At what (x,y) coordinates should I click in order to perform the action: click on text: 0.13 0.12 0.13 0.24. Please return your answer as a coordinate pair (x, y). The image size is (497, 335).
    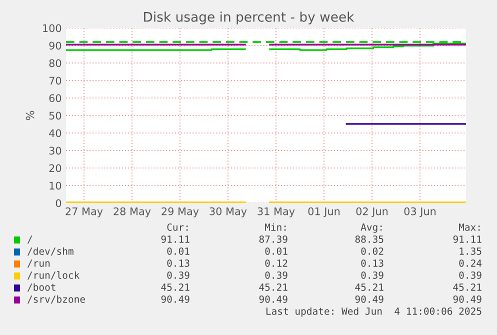
    Looking at the image, I should click on (324, 263).